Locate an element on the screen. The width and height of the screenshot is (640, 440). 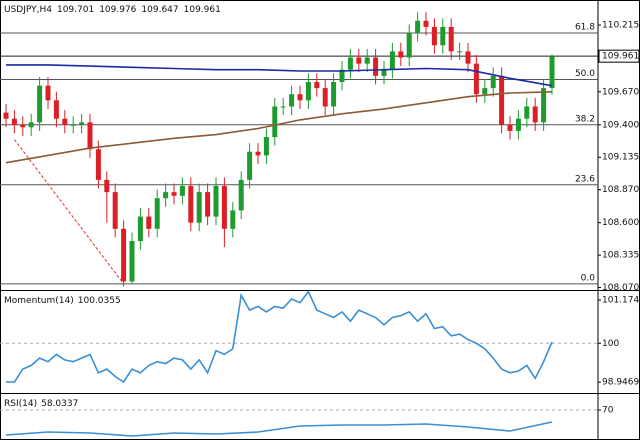
y-tick-label: 108.335 is located at coordinates (620, 256).